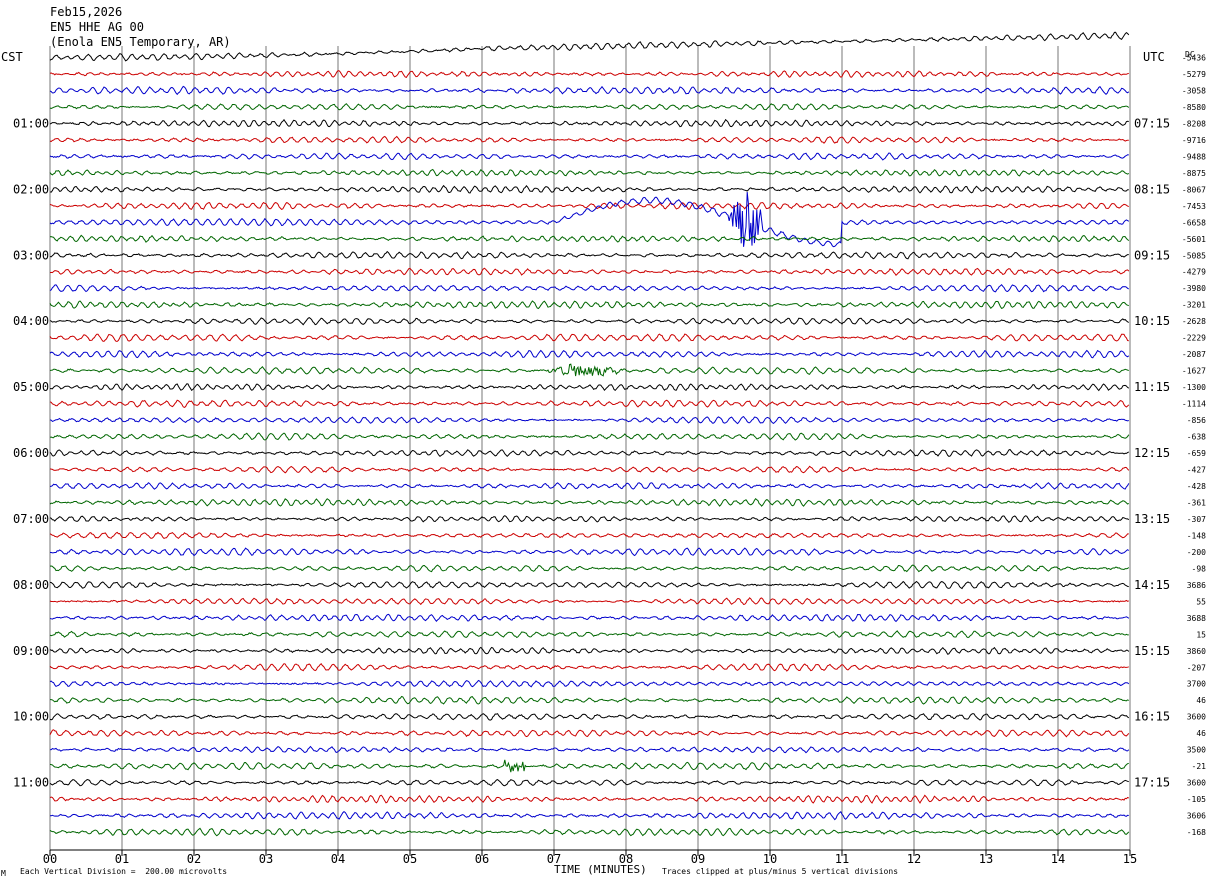  What do you see at coordinates (1152, 783) in the screenshot?
I see `right-time-label: 17:15` at bounding box center [1152, 783].